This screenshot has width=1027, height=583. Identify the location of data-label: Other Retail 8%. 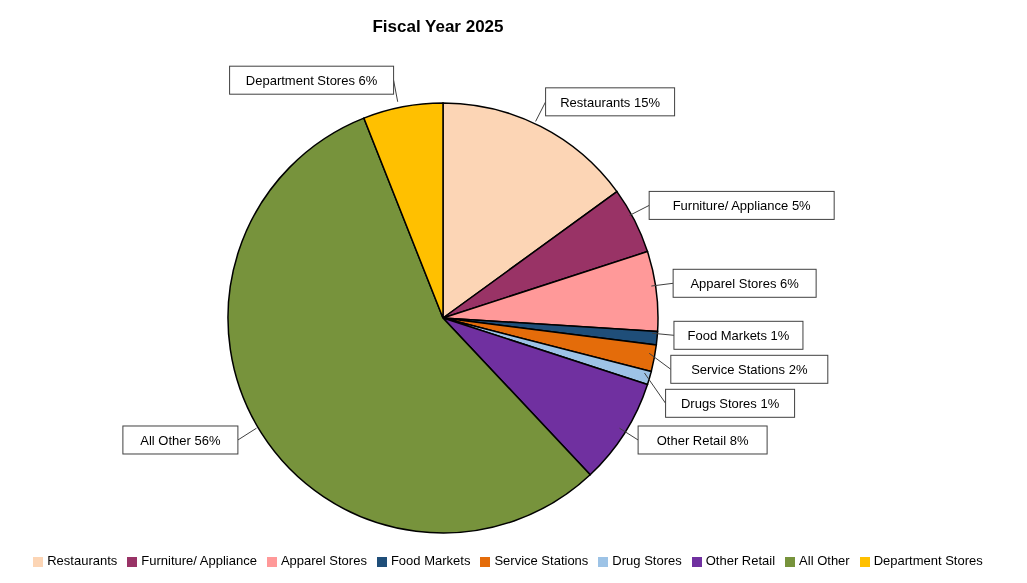
(702, 440).